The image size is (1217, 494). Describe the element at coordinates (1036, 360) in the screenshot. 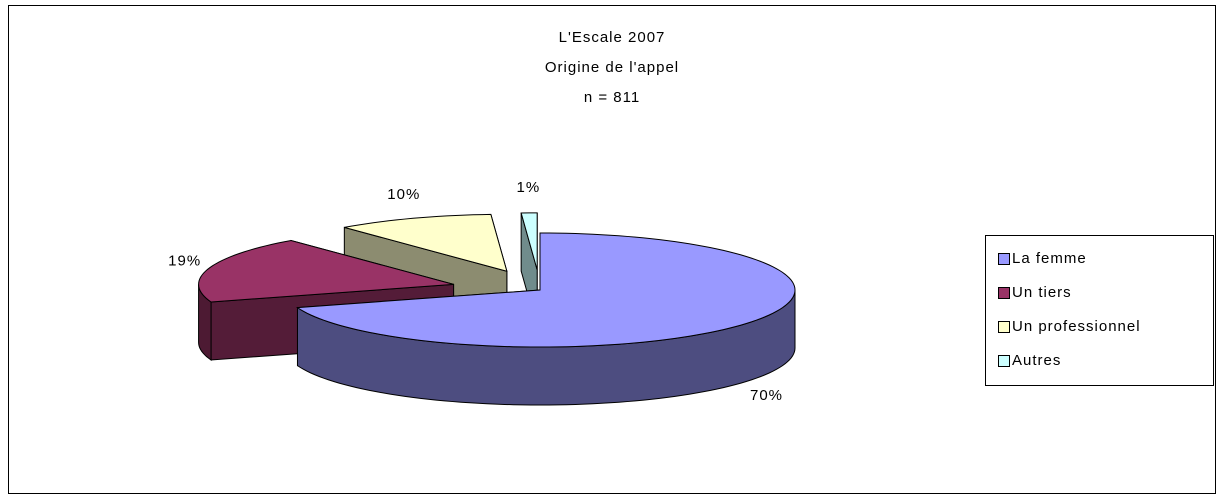

I see `legend-label: Autres` at that location.